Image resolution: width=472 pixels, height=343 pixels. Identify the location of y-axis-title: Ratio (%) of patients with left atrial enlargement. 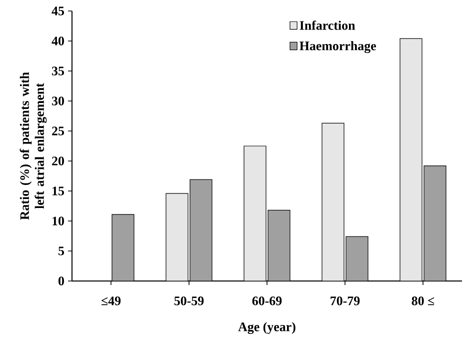
(33, 146).